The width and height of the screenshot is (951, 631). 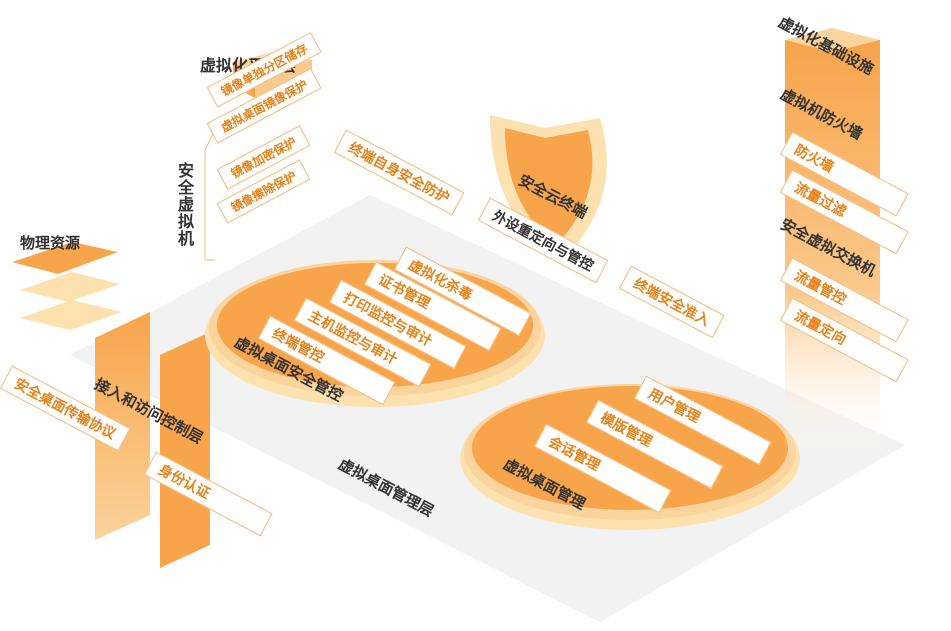 What do you see at coordinates (549, 186) in the screenshot?
I see `shield-inner-icon` at bounding box center [549, 186].